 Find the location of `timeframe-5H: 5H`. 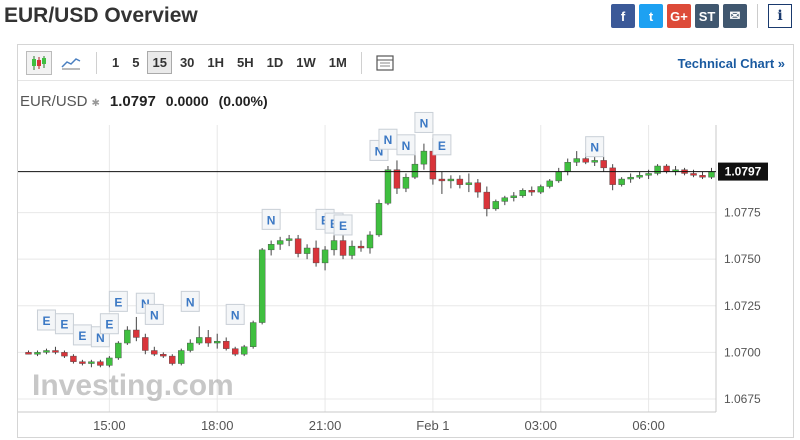

timeframe-5H: 5H is located at coordinates (245, 62).